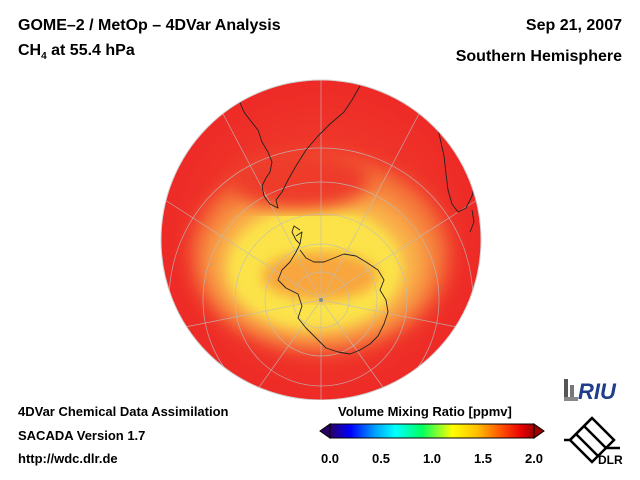 This screenshot has height=480, width=640. I want to click on species-subscript: 4, so click(44, 57).